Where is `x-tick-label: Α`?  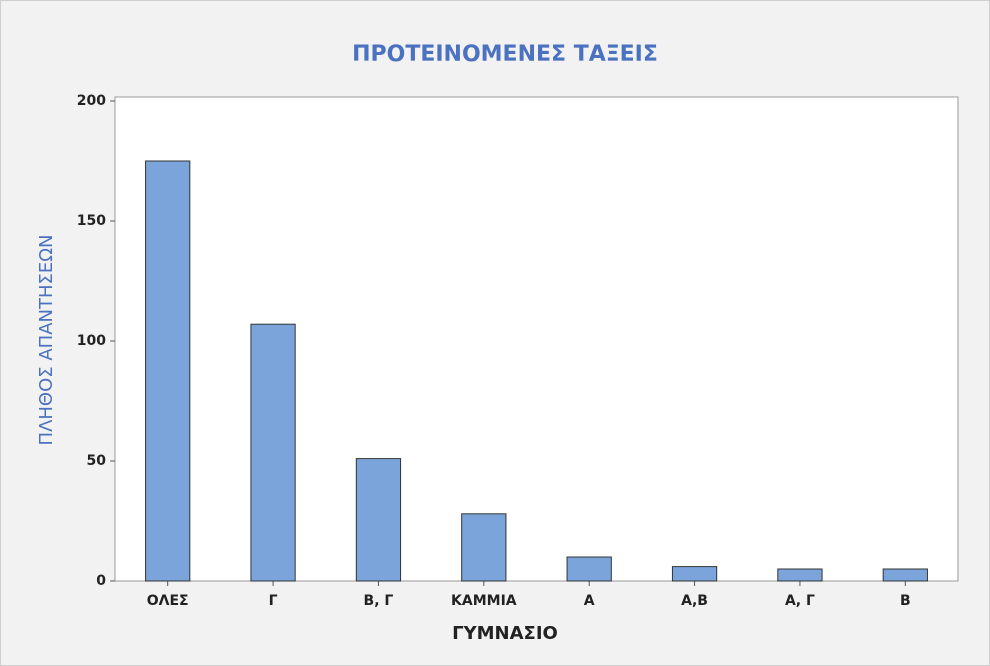
x-tick-label: Α is located at coordinates (589, 601).